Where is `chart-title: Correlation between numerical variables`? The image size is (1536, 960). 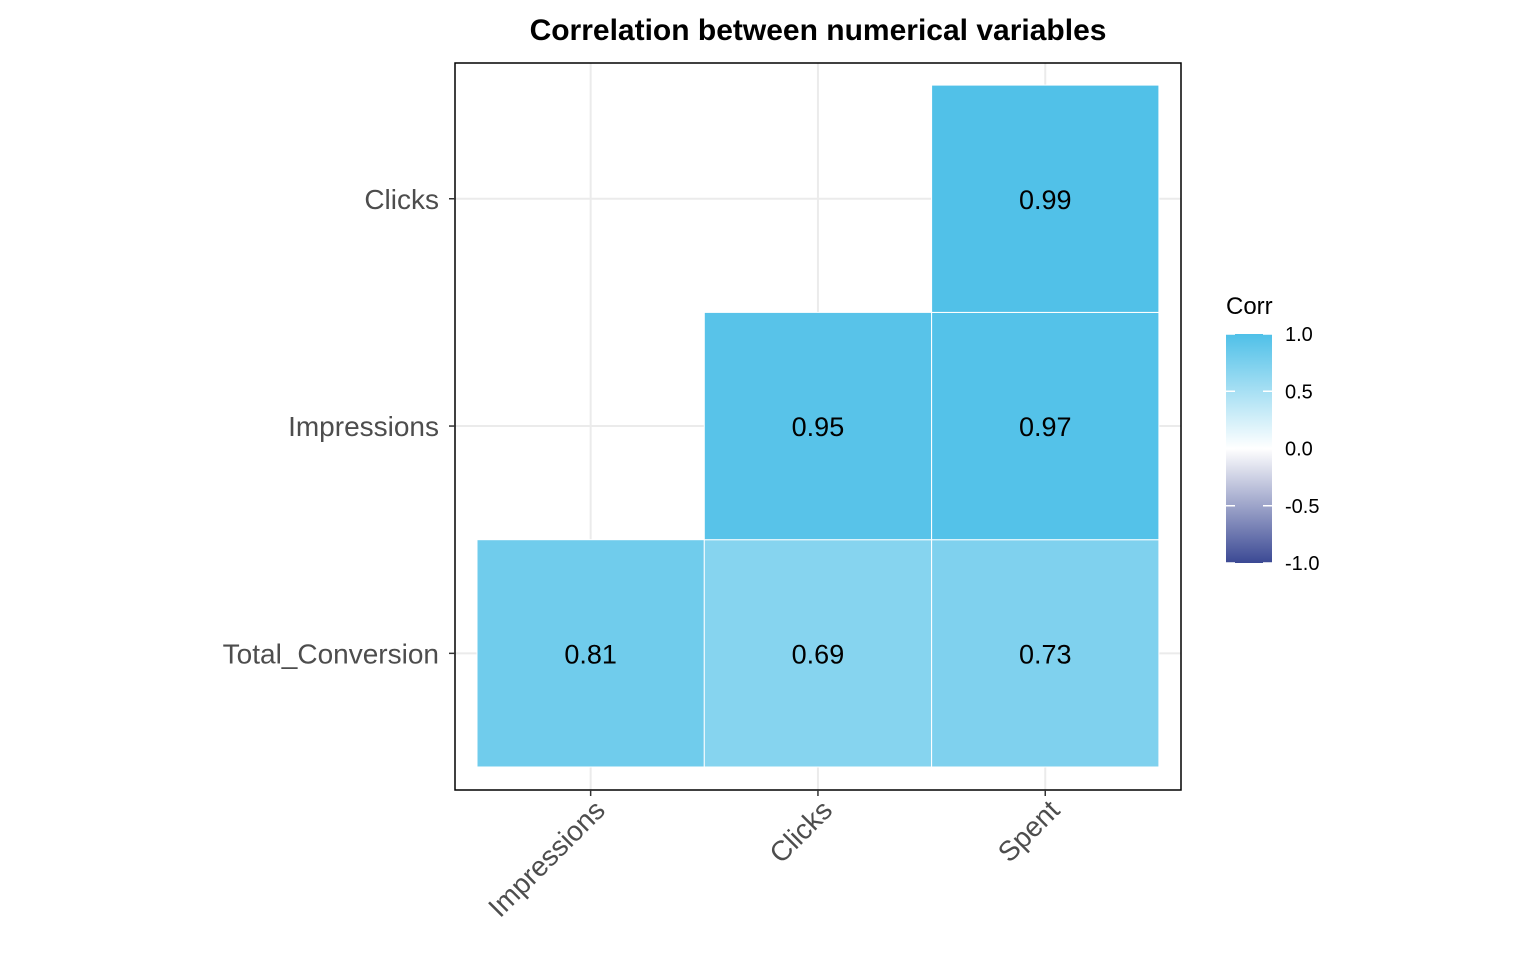
chart-title: Correlation between numerical variables is located at coordinates (818, 30).